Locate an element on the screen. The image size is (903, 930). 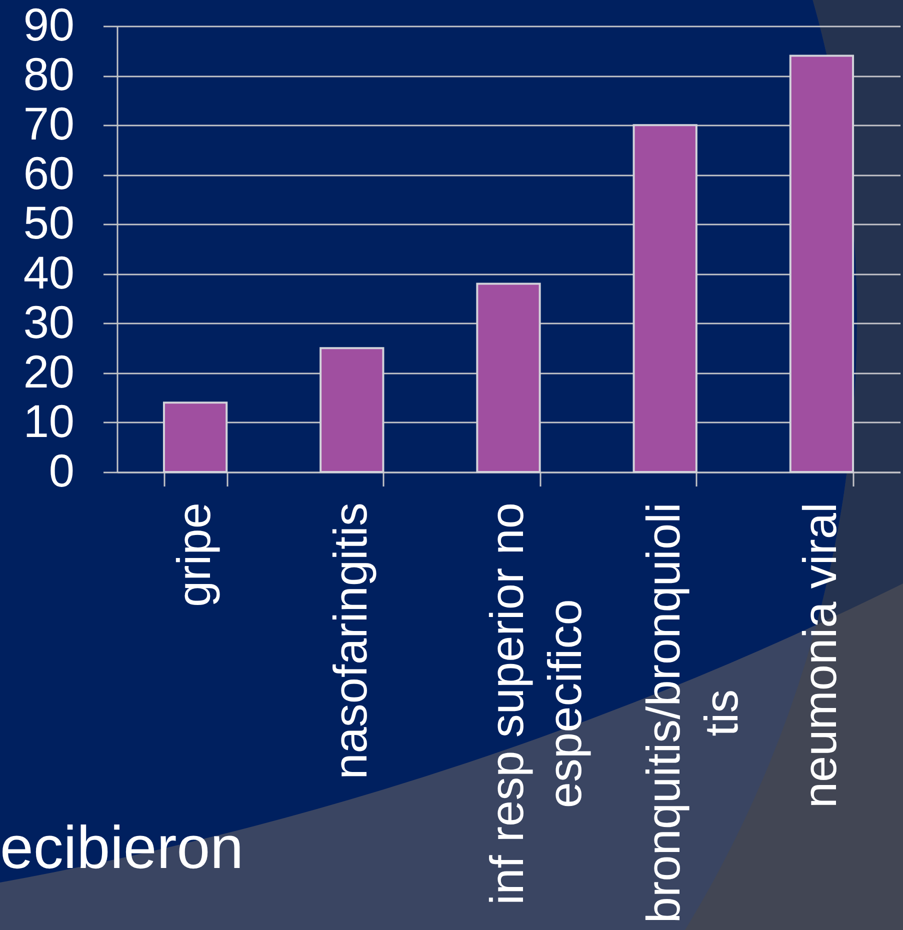
y-tick-label: 20 is located at coordinates (48, 371).